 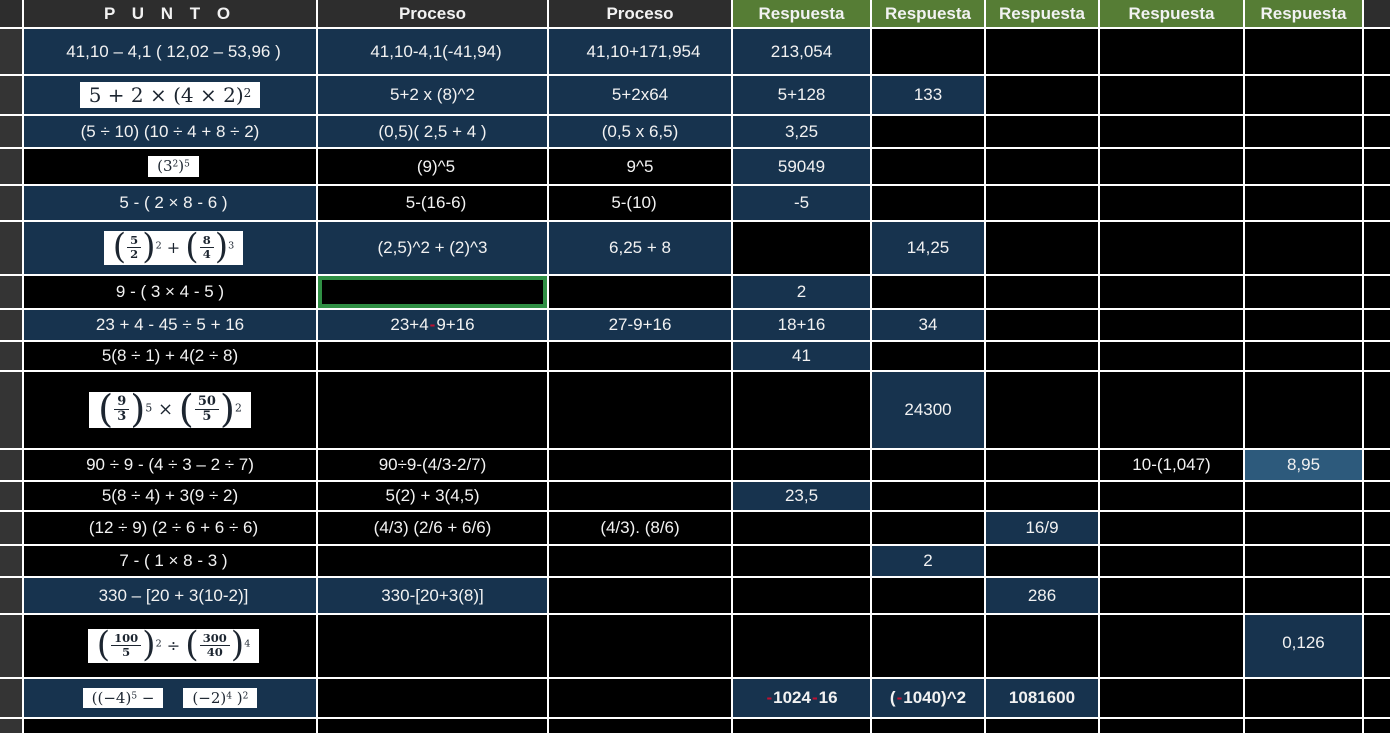 What do you see at coordinates (432, 131) in the screenshot?
I see `cell-r3-proceso1: (0,5)( 2,5 + 4 )` at bounding box center [432, 131].